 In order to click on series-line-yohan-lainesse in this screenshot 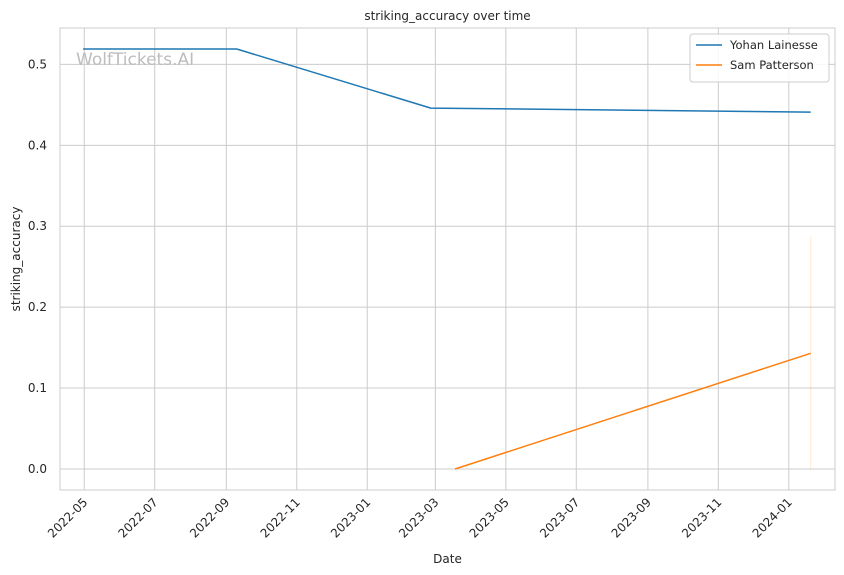, I will do `click(447, 80)`.